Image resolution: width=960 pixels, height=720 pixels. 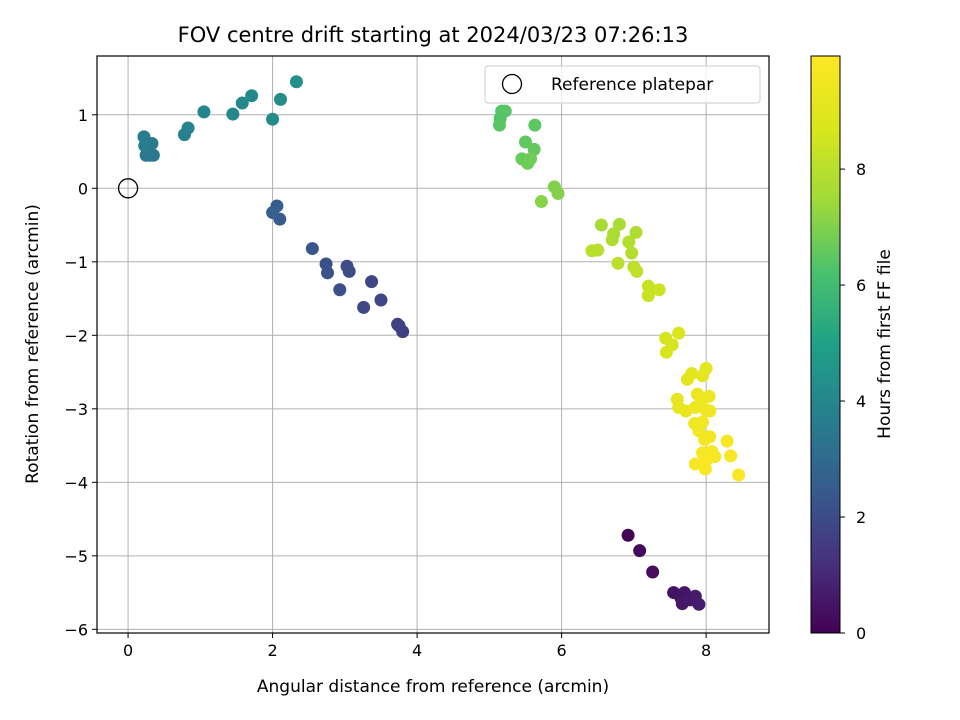 I want to click on y-tick-label: −5, so click(x=76, y=556).